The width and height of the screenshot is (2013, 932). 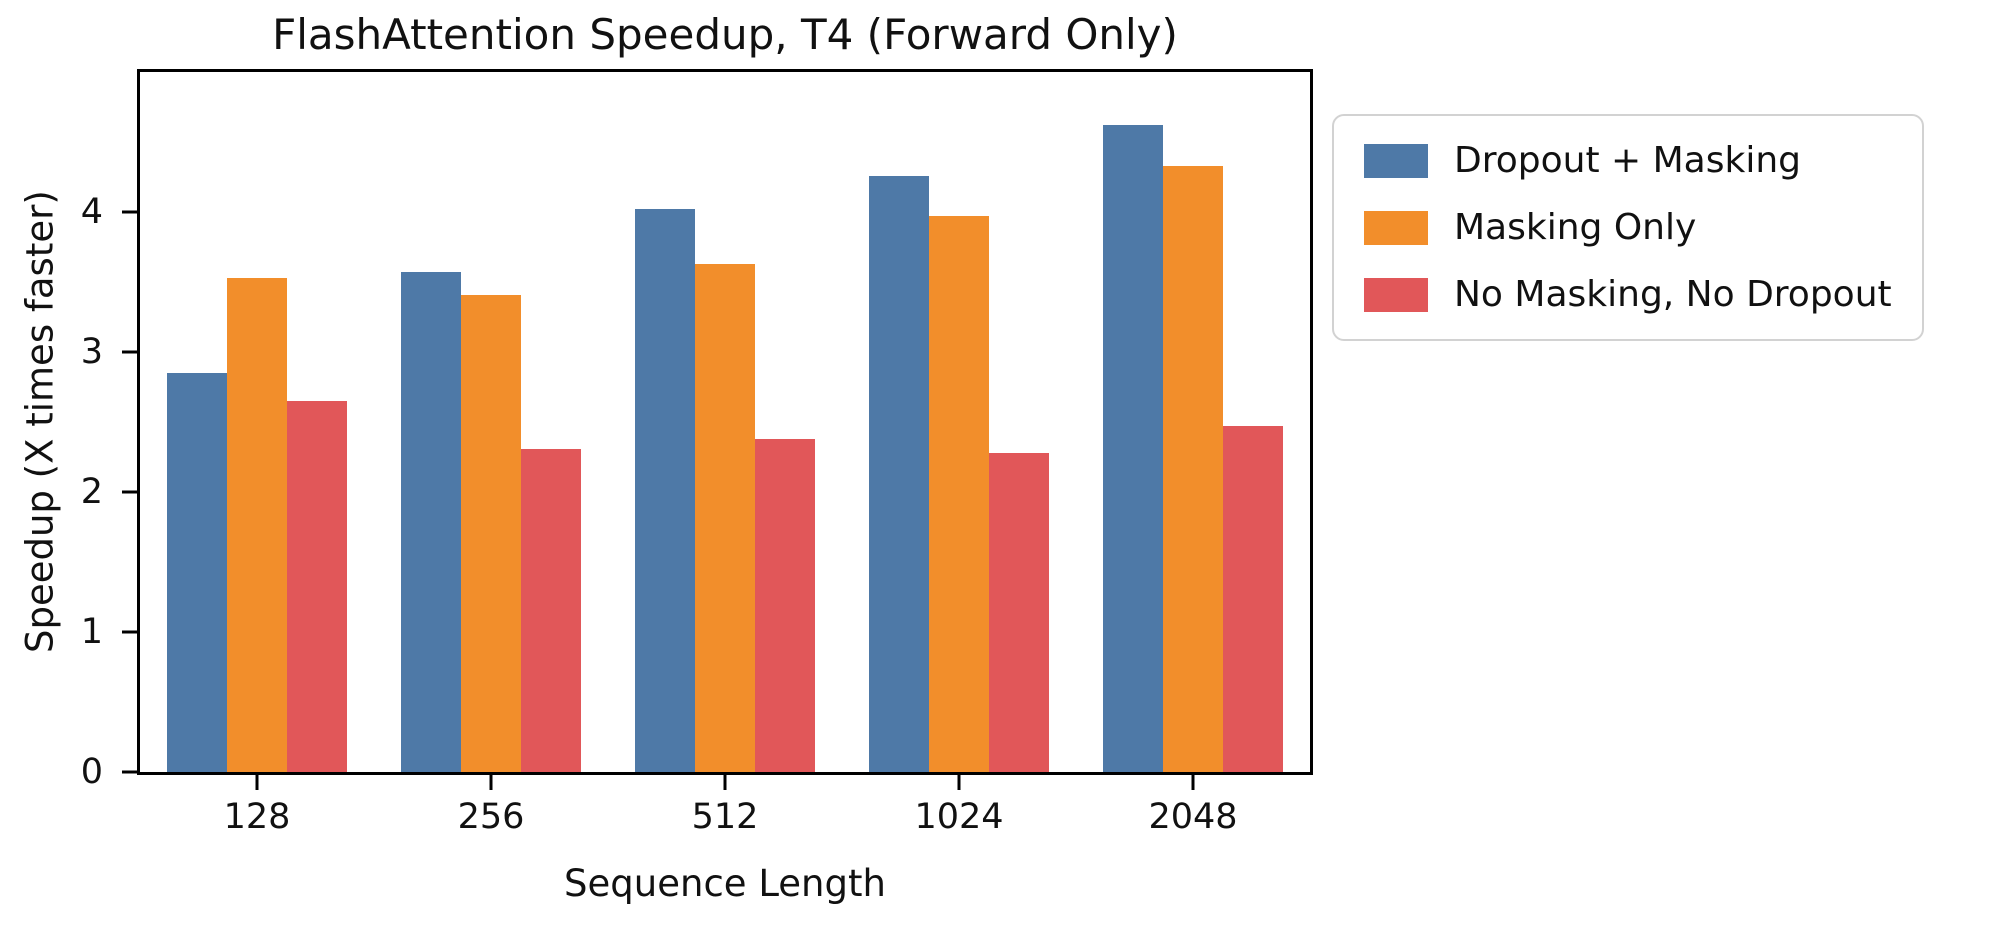 I want to click on x-axis: 128 256 512 1024 2048, so click(x=725, y=815).